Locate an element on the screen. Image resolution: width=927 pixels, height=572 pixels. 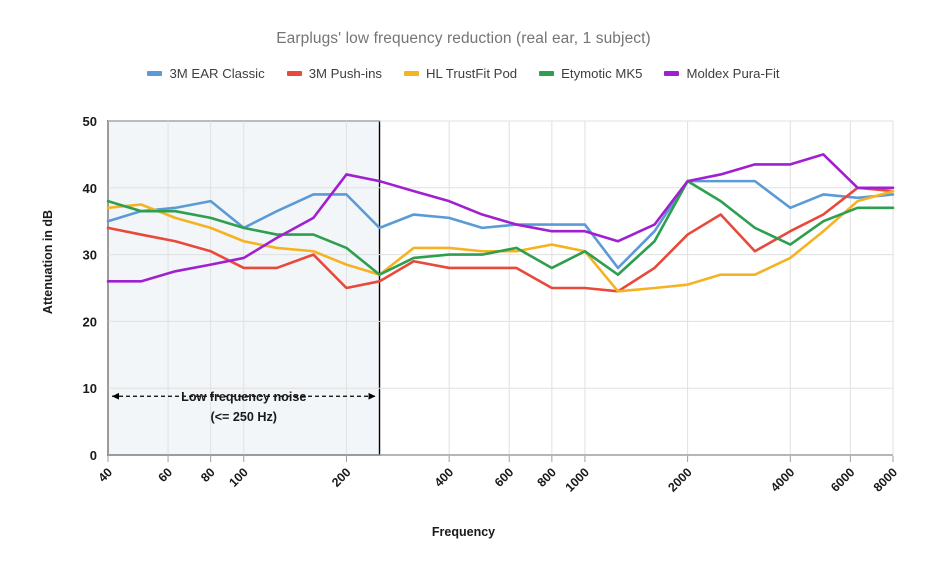
annotation-line-1: Low frequency noise is located at coordinates (243, 397).